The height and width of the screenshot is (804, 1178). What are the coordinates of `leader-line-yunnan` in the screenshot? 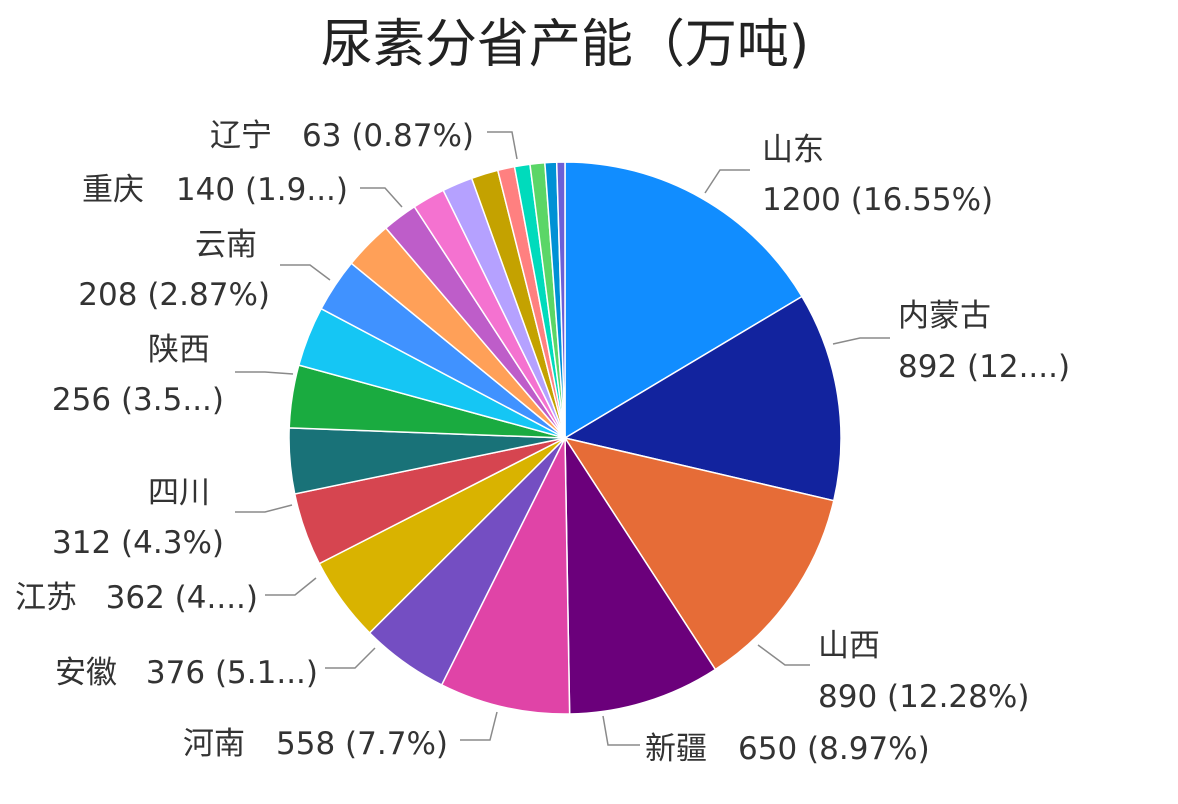 It's located at (305, 272).